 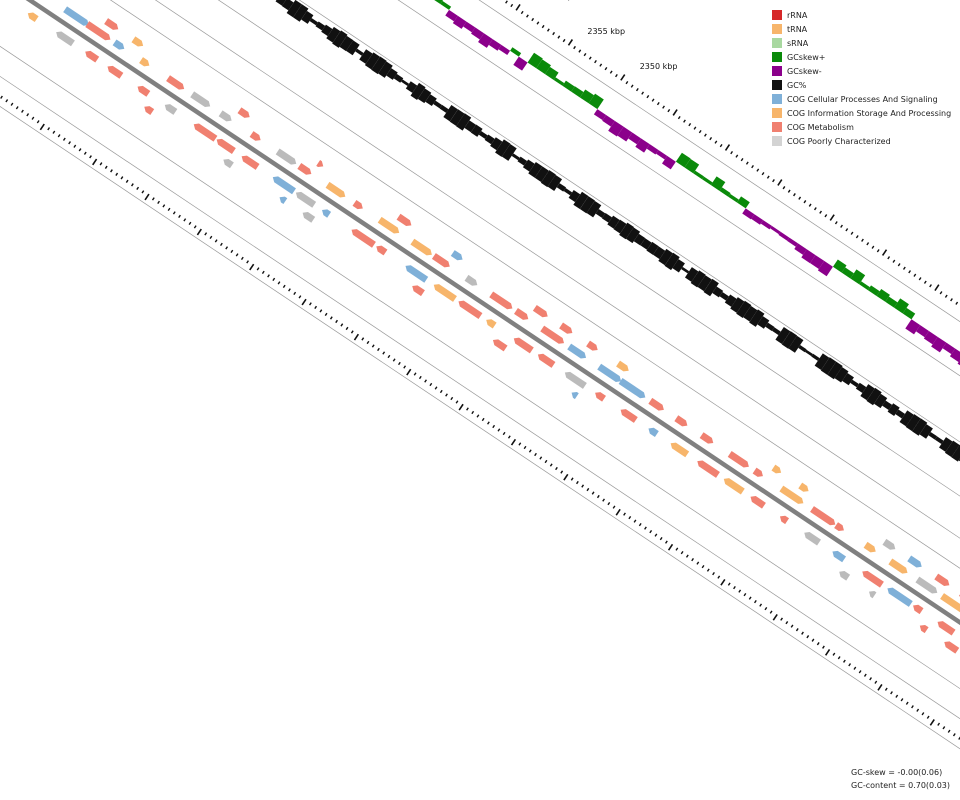 I want to click on legend-item-cog-cellular: COG Cellular Processes And Signaling, so click(x=861, y=99).